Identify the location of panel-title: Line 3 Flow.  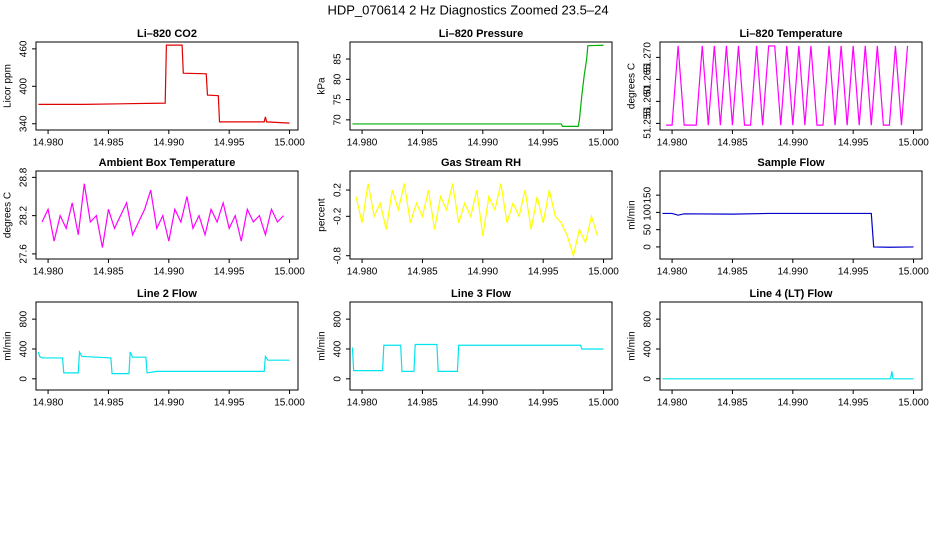
(481, 294).